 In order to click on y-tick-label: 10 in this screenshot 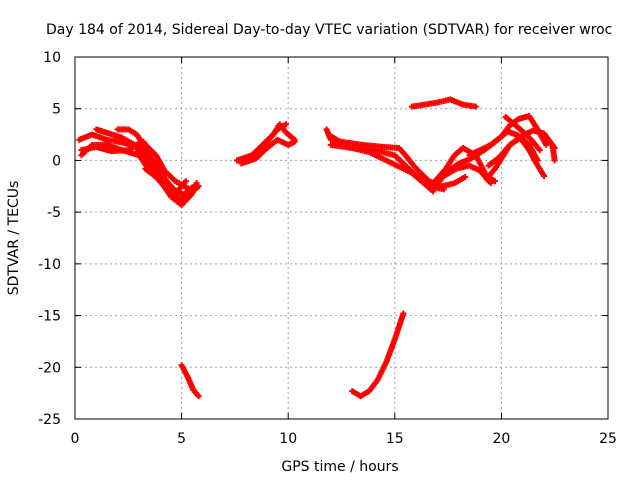, I will do `click(52, 58)`.